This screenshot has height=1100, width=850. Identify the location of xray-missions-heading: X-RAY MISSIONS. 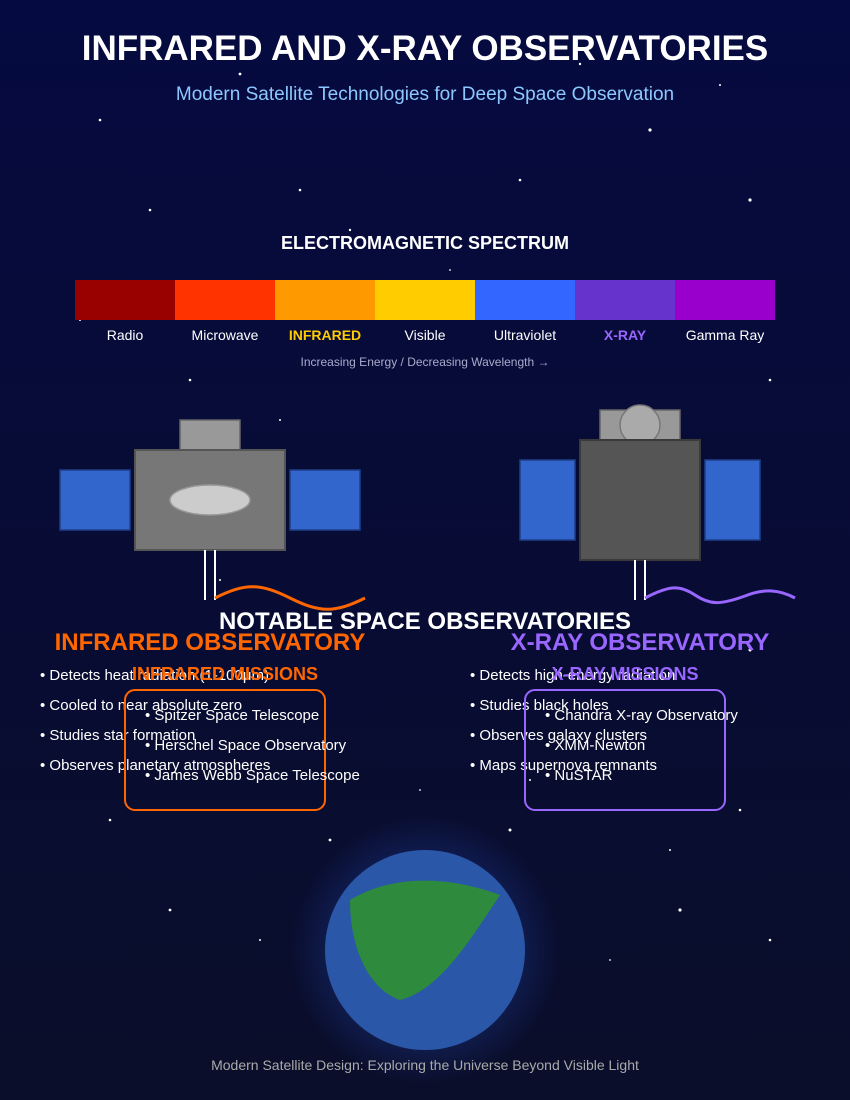
(624, 674).